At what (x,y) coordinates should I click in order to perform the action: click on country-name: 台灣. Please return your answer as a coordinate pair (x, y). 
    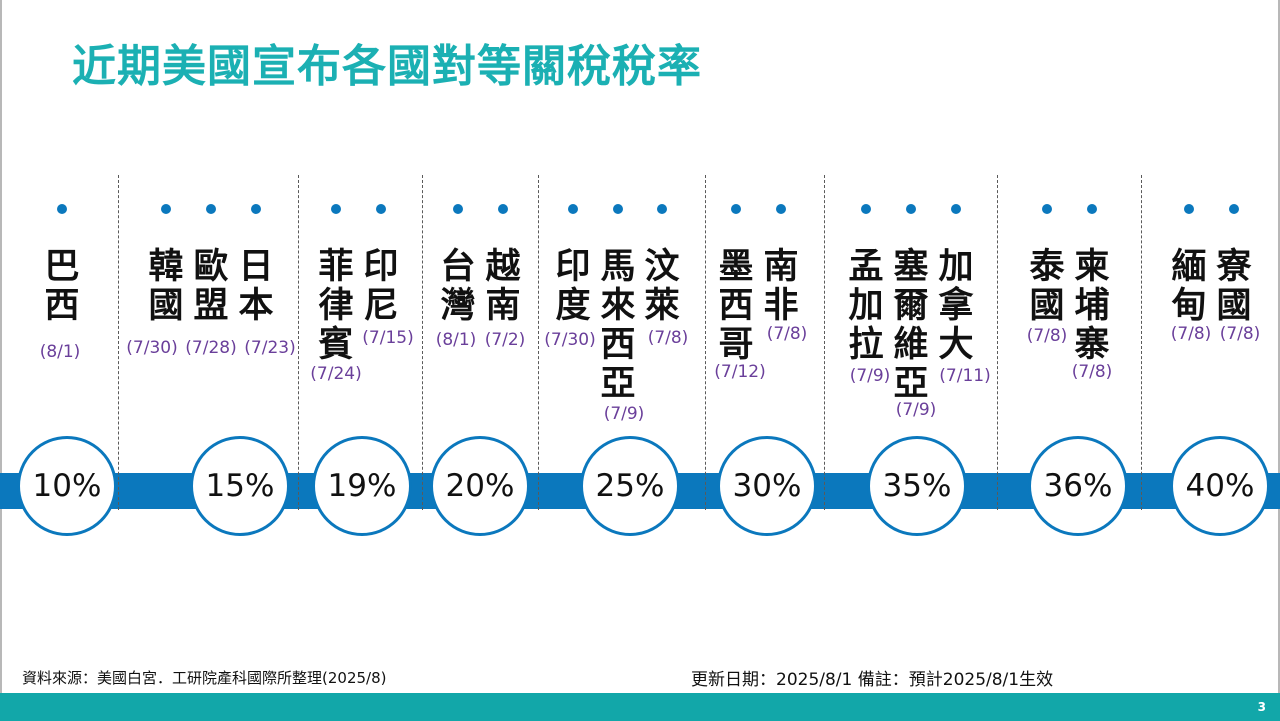
    Looking at the image, I should click on (458, 286).